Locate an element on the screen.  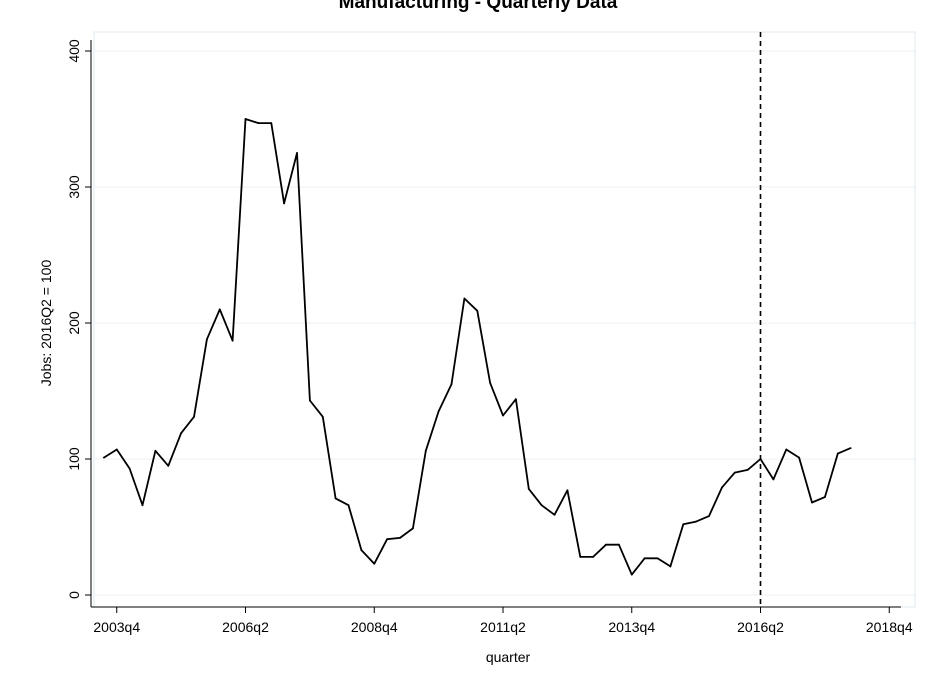
data-point-2013q2 is located at coordinates (606, 544).